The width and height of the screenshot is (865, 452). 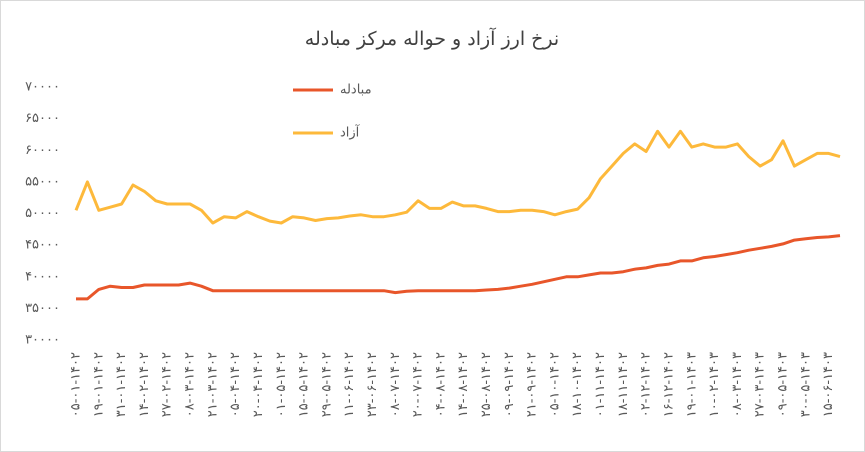 What do you see at coordinates (600, 384) in the screenshot?
I see `x-tick-label: ۰۱-۱۱-۱۴۰۲` at bounding box center [600, 384].